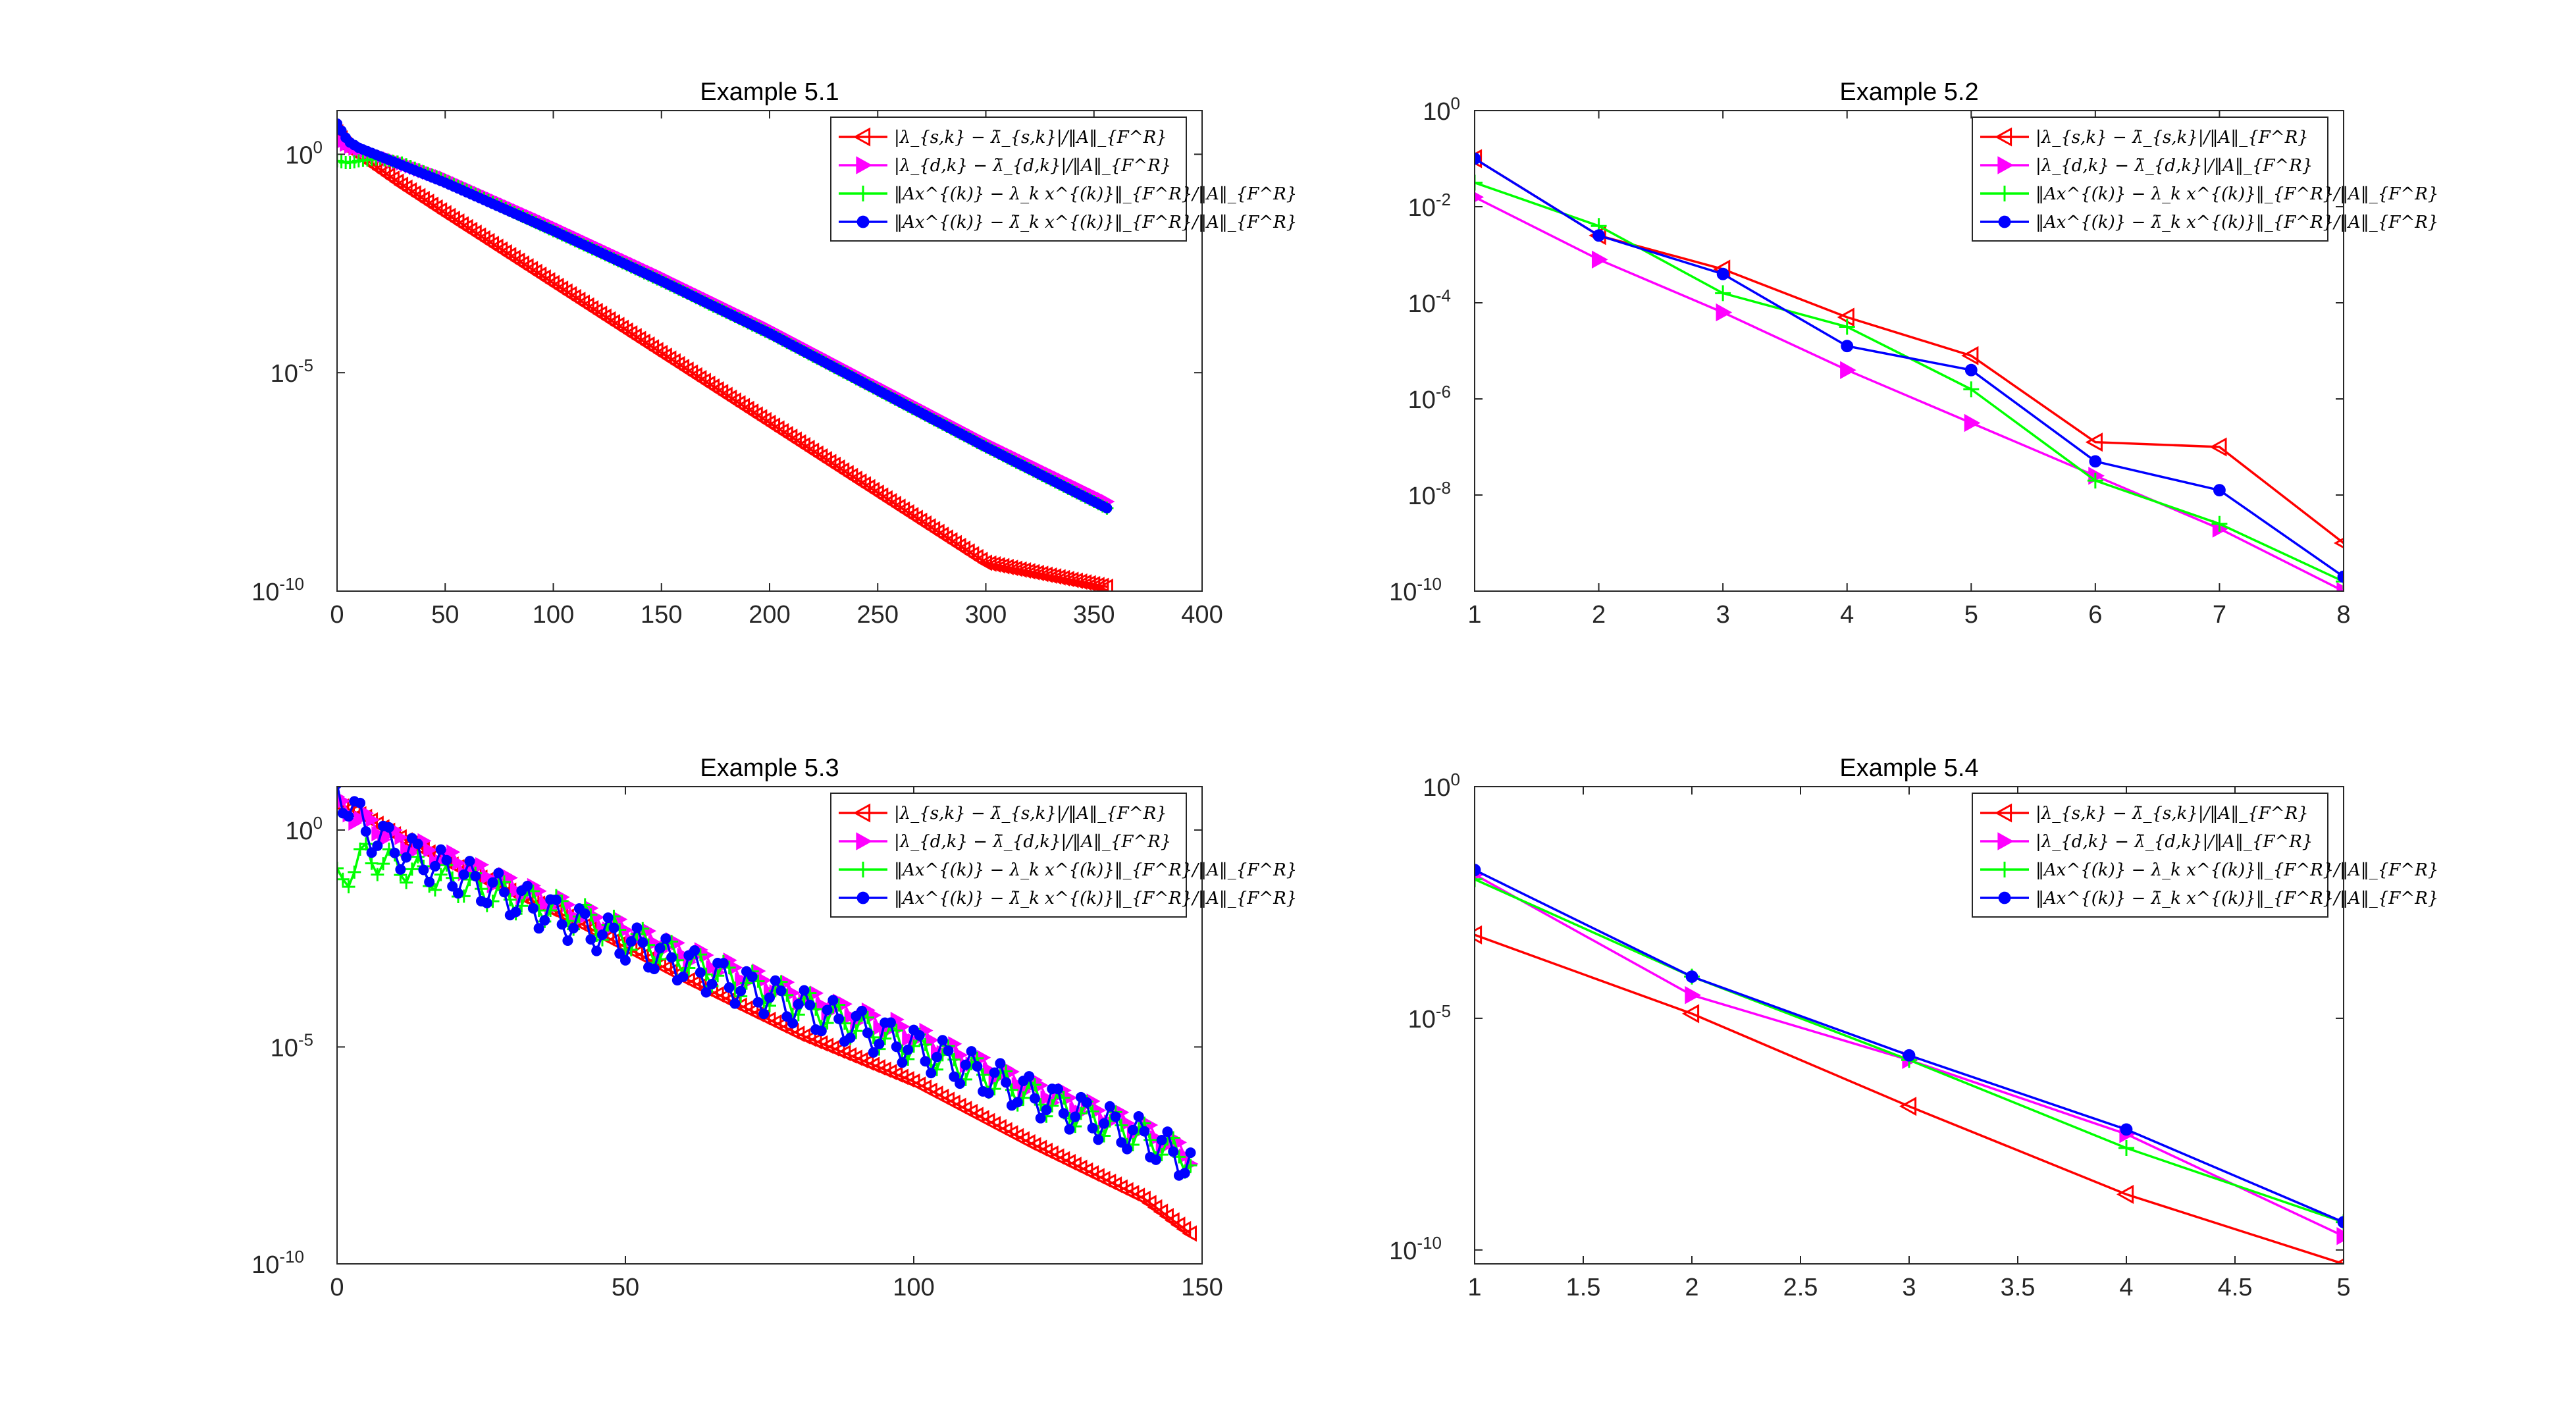 This screenshot has height=1410, width=2576. I want to click on x-tick-label: 200, so click(769, 615).